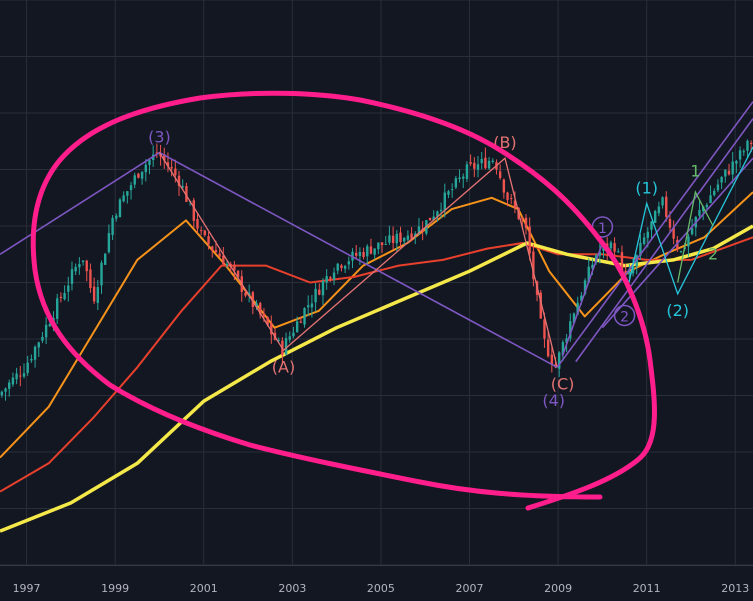 The image size is (753, 601). Describe the element at coordinates (27, 588) in the screenshot. I see `x-tick-label: 1997` at that location.